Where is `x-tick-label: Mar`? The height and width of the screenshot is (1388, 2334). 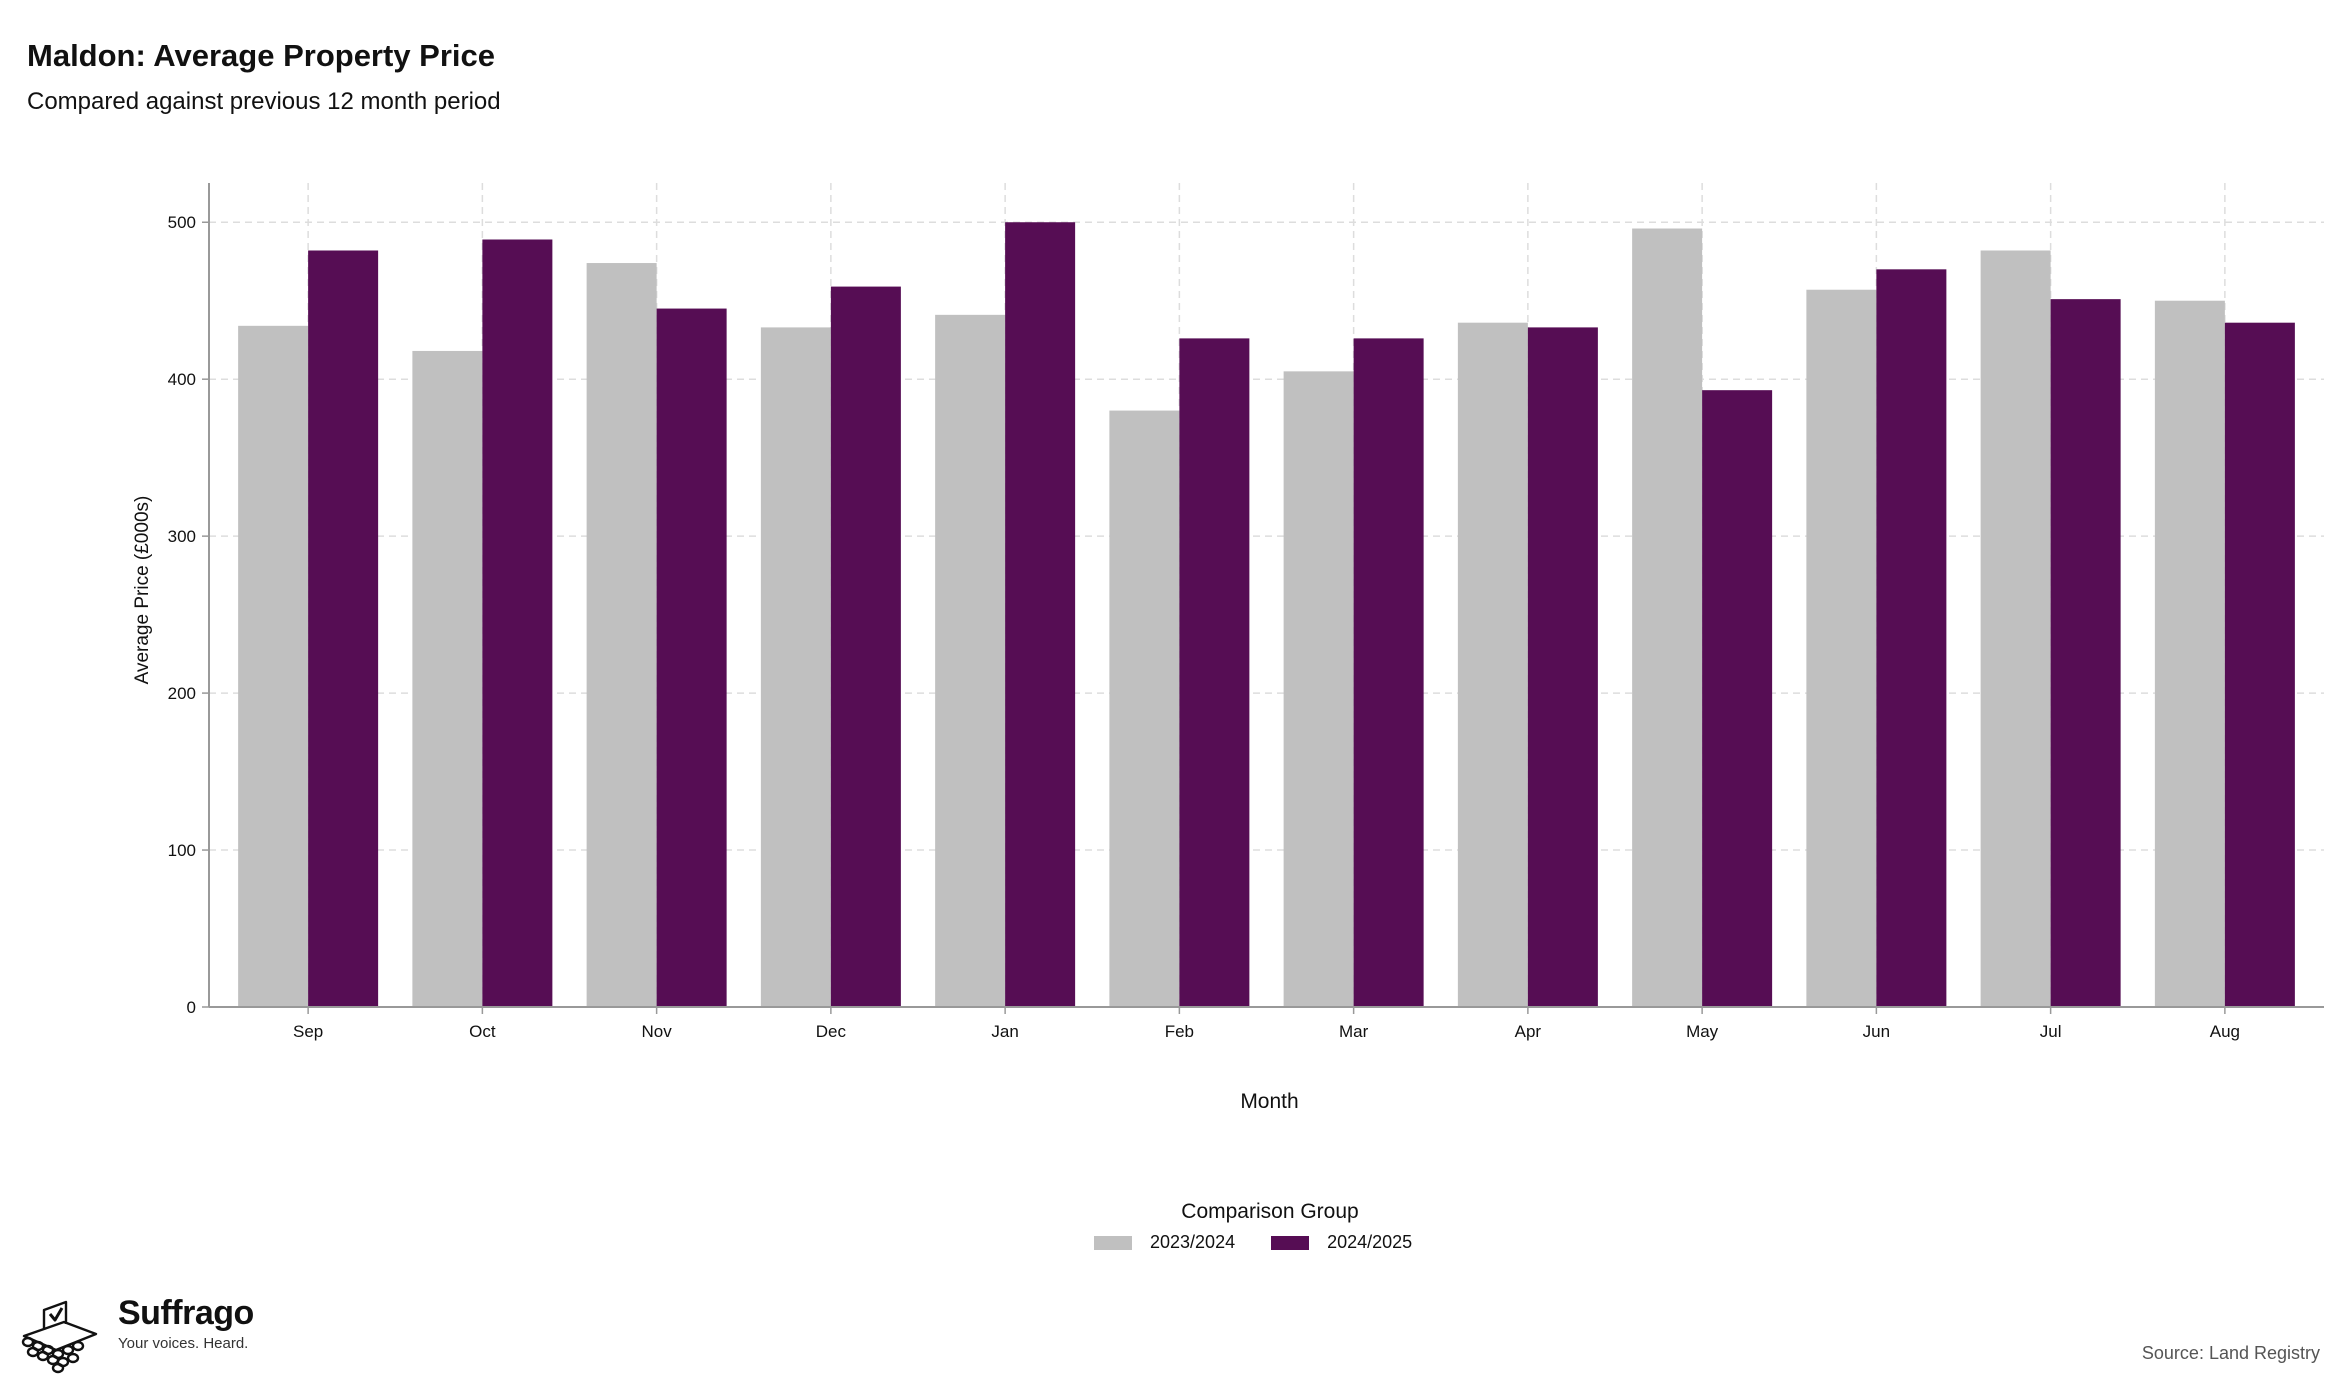
x-tick-label: Mar is located at coordinates (1354, 1031).